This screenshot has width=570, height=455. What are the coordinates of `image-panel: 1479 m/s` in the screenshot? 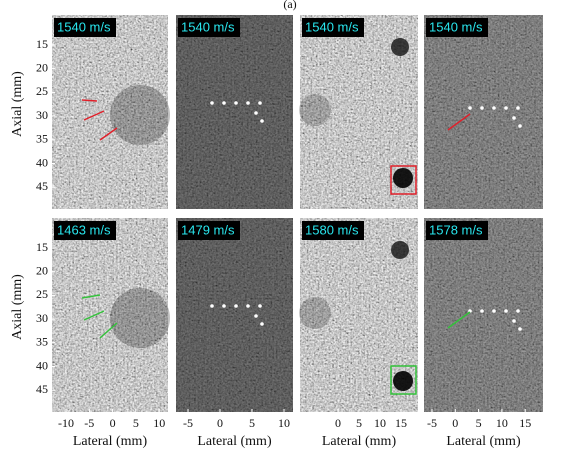 It's located at (234, 315).